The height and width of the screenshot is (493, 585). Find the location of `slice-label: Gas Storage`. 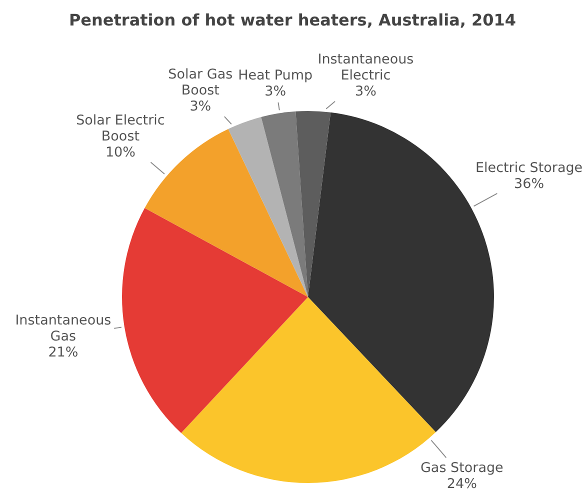

slice-label: Gas Storage is located at coordinates (462, 468).